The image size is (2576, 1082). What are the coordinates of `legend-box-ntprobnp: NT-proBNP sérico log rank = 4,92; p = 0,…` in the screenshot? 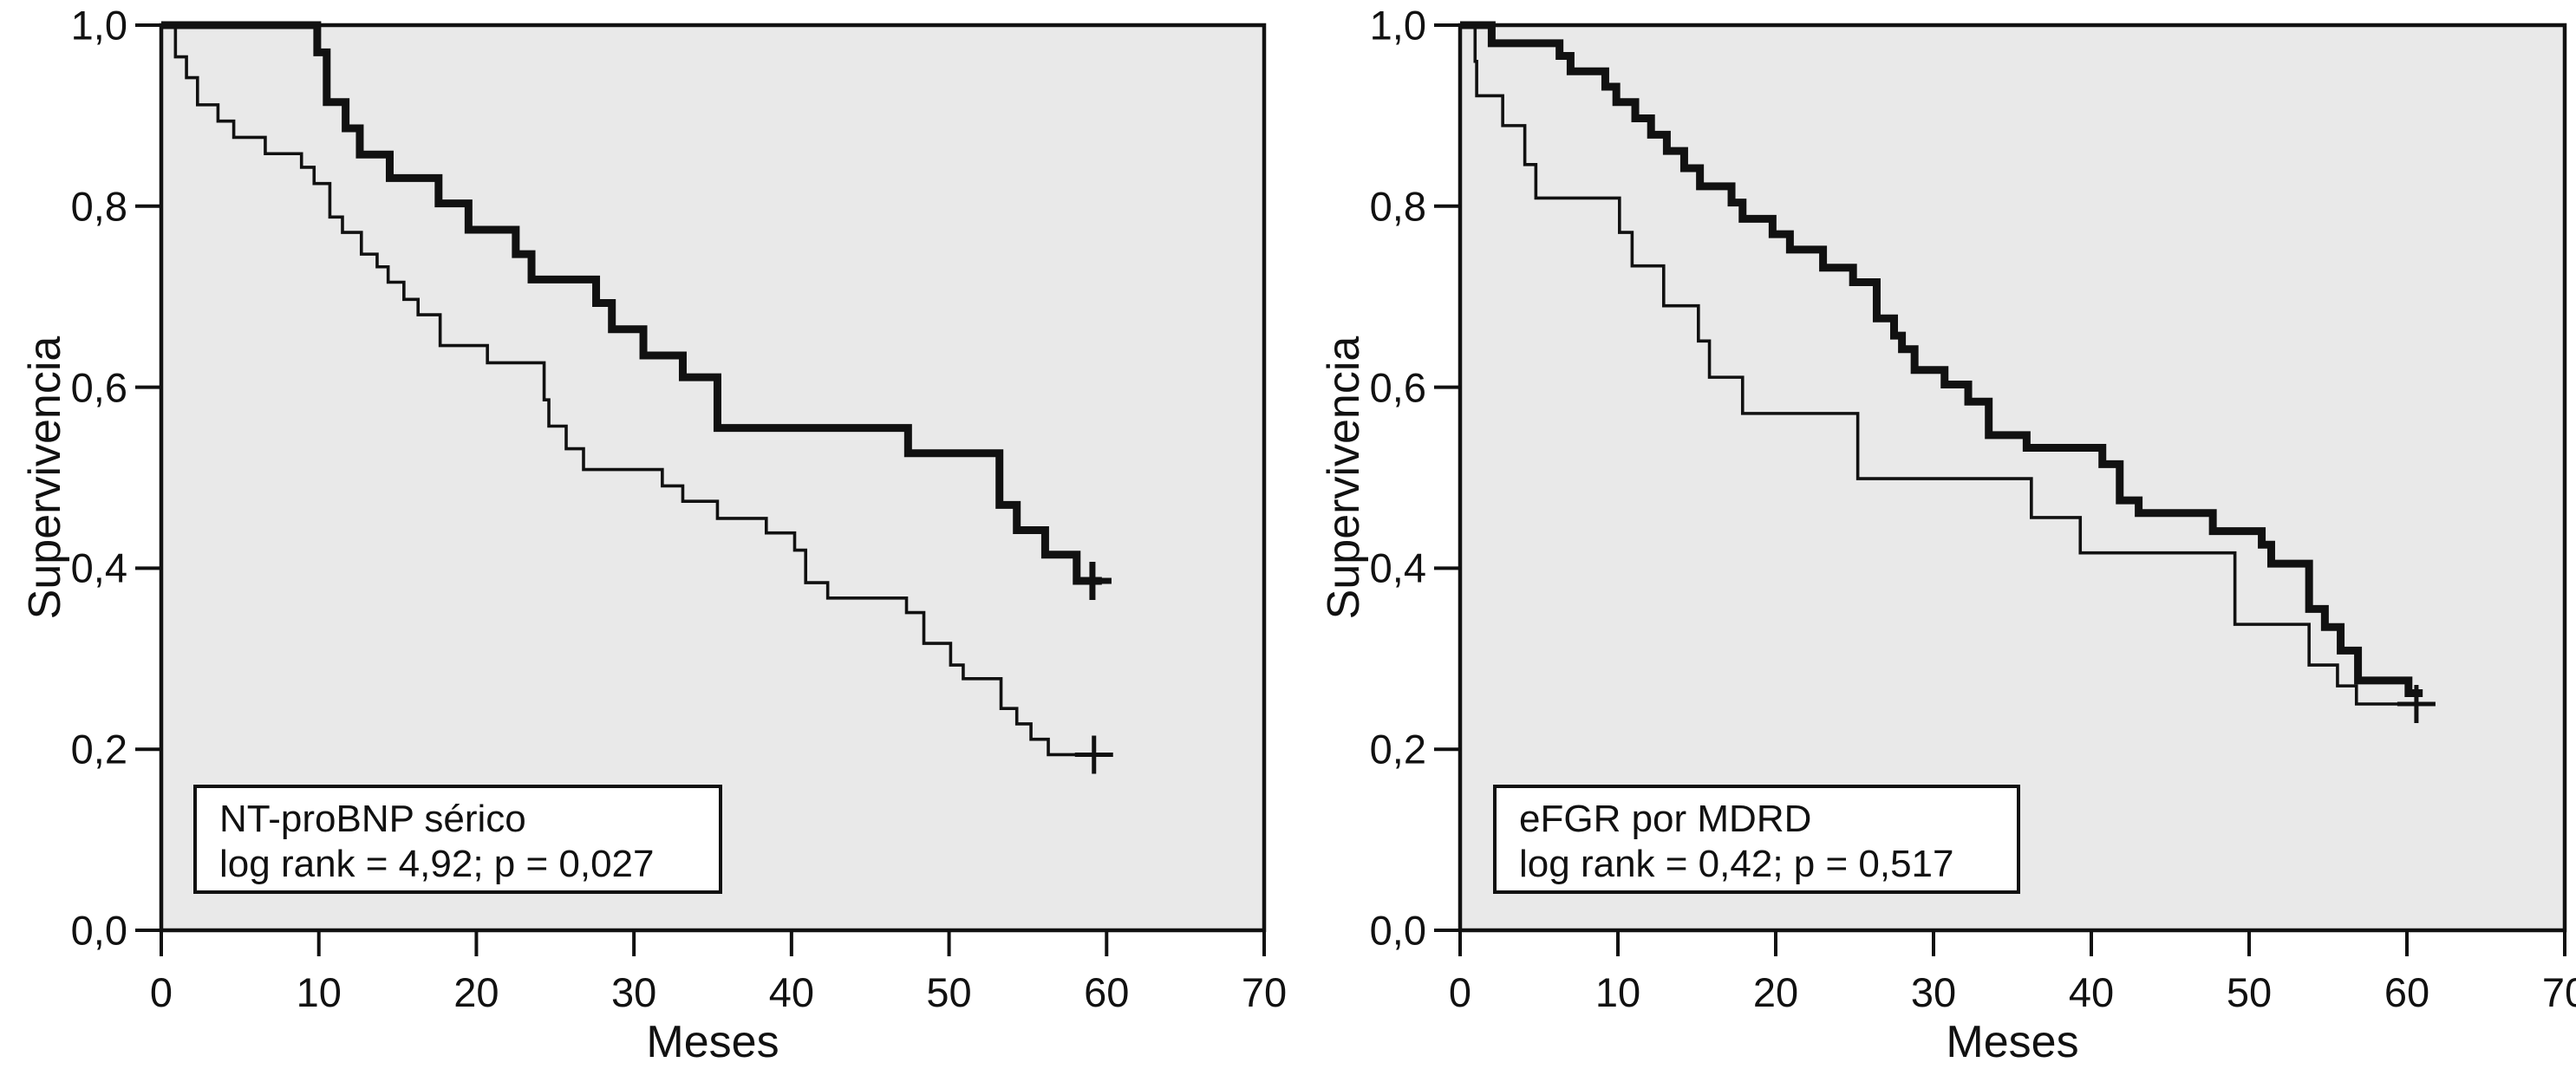 It's located at (457, 839).